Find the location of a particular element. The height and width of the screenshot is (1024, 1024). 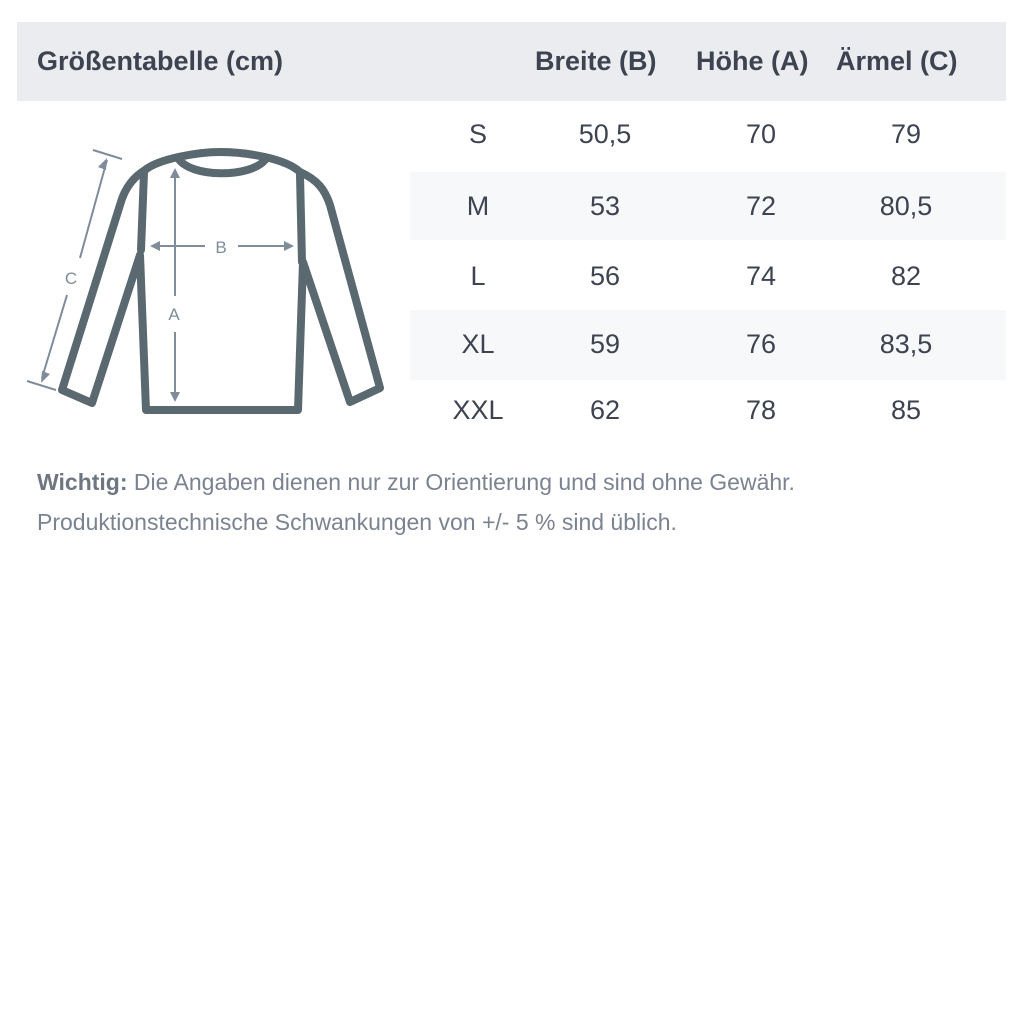

cell-hoehe: 72 is located at coordinates (761, 206).